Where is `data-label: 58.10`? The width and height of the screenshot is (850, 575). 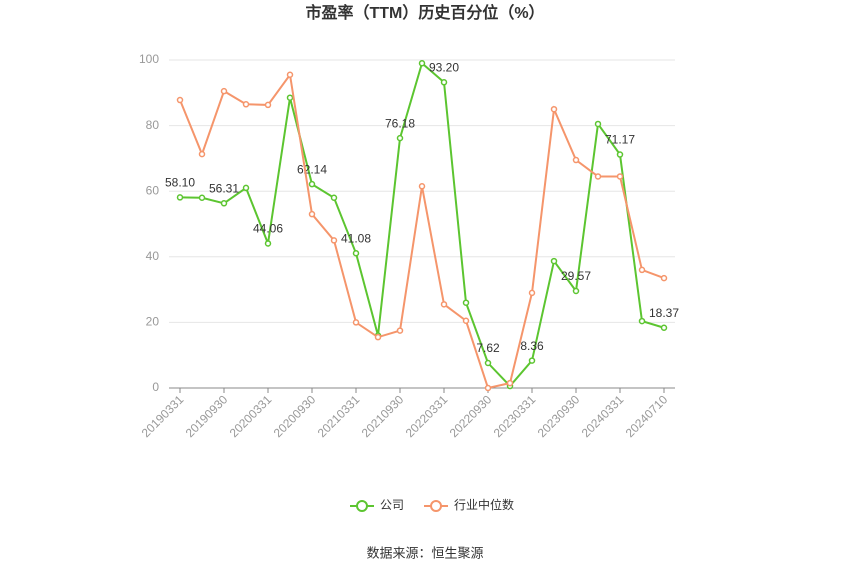 data-label: 58.10 is located at coordinates (180, 183).